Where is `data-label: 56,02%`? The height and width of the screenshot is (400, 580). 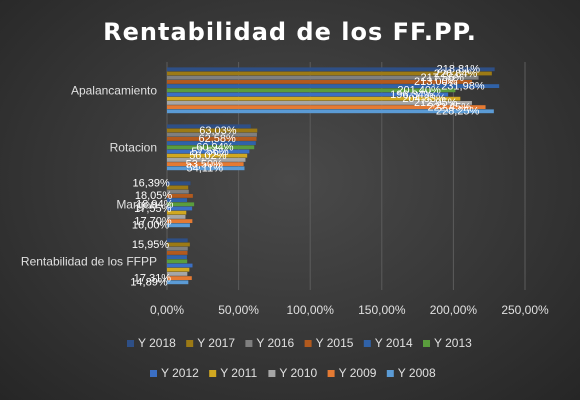 data-label: 56,02% is located at coordinates (208, 156).